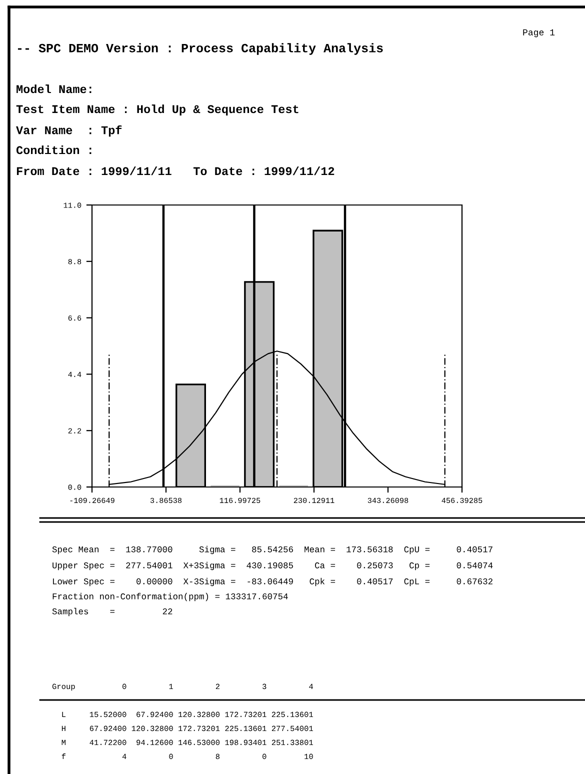 The image size is (585, 774). What do you see at coordinates (272, 566) in the screenshot?
I see `text: Upper Spec = 277.54001 X+3Sigma = 430.19085 Ca = 0.25073 Cp = 0.54074` at bounding box center [272, 566].